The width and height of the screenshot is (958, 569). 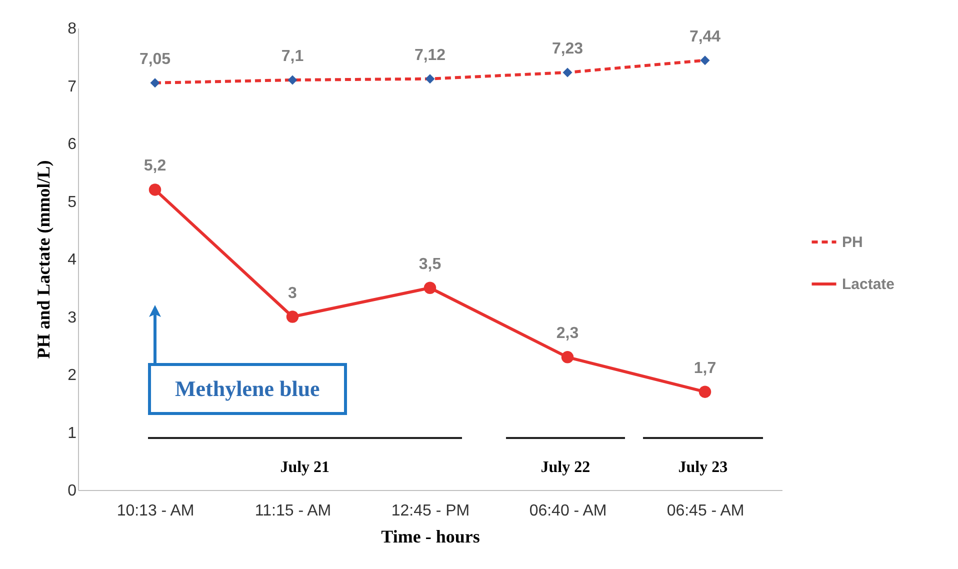 What do you see at coordinates (705, 368) in the screenshot?
I see `data-label: 1,7` at bounding box center [705, 368].